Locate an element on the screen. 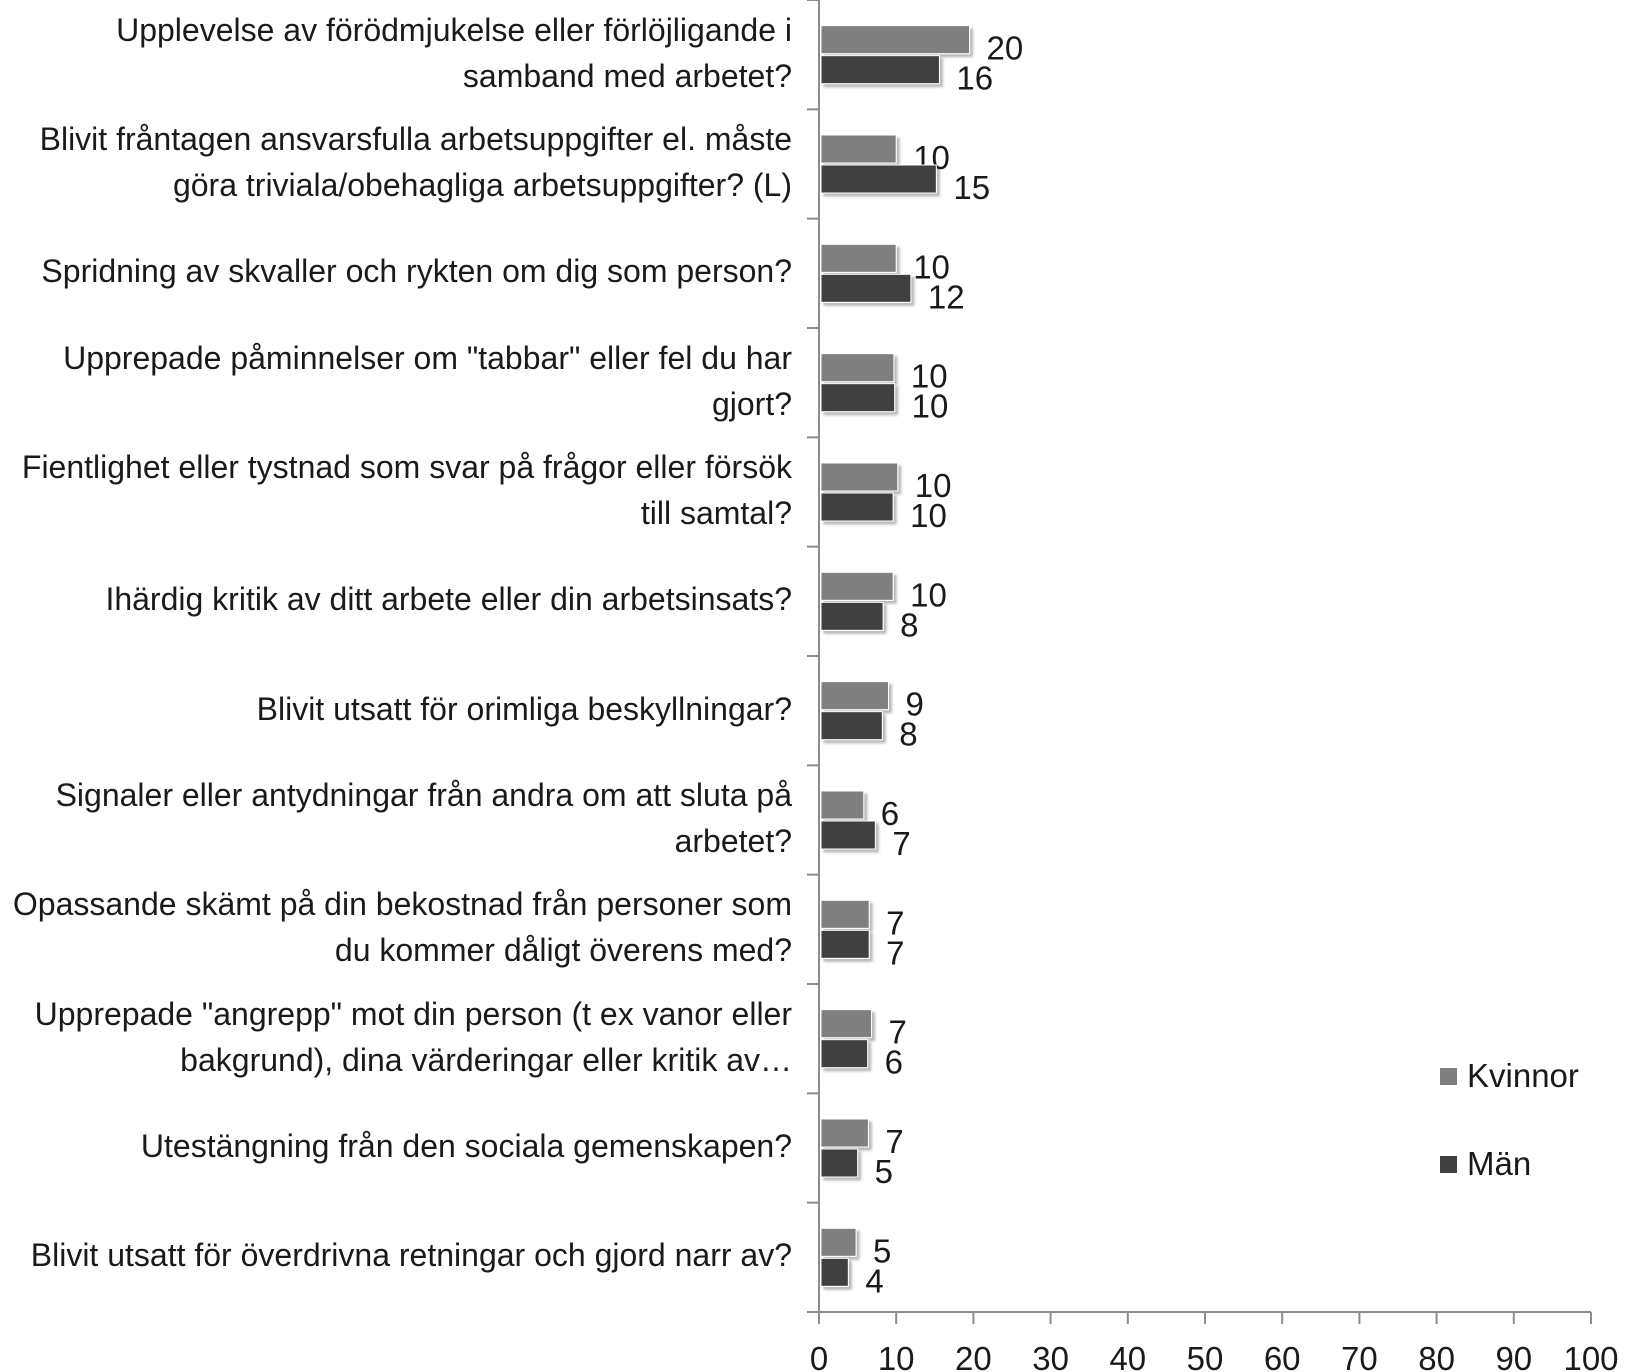  x-tick-label: 100 is located at coordinates (1590, 1356).